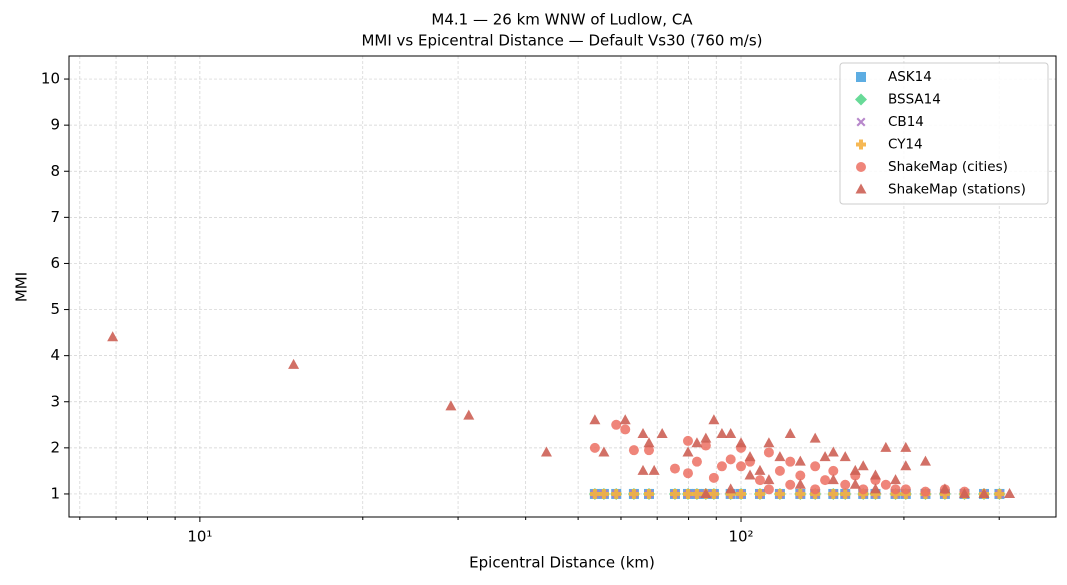 The image size is (1067, 585). What do you see at coordinates (22, 287) in the screenshot?
I see `y-axis-label: MMI` at bounding box center [22, 287].